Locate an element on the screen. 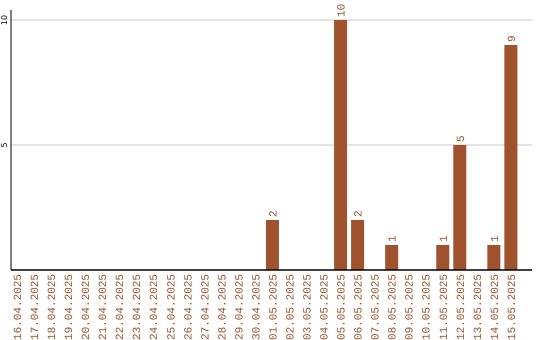 The image size is (540, 340). x-tick-label: 24.04.2025 is located at coordinates (155, 307).